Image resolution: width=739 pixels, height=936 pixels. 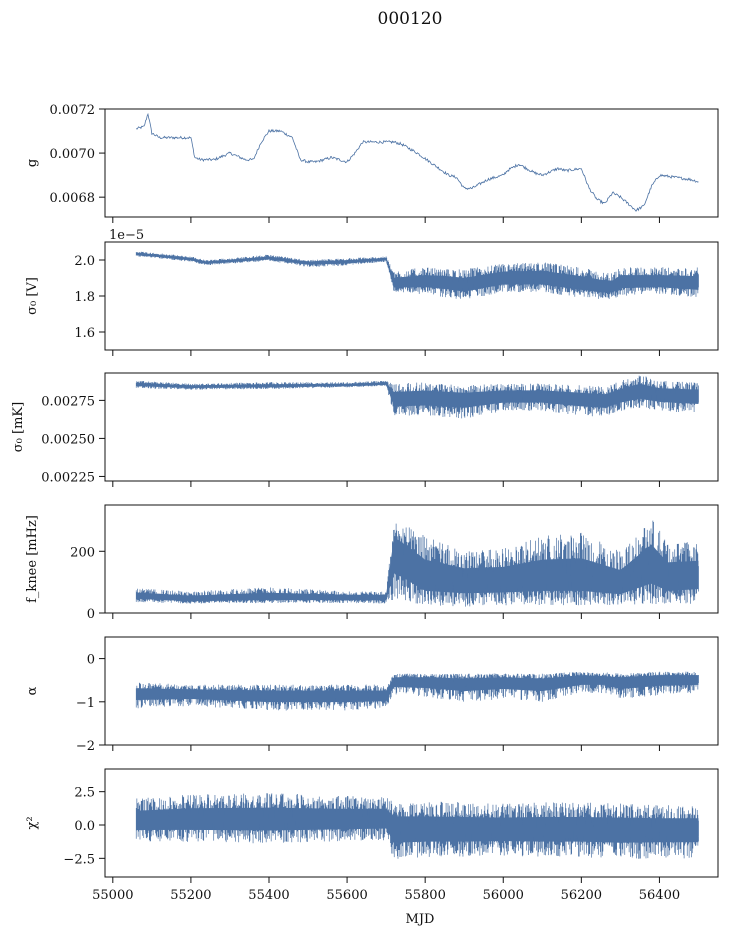 I want to click on y-axis-label-sigma0_V: σ₀ [V], so click(x=32, y=296).